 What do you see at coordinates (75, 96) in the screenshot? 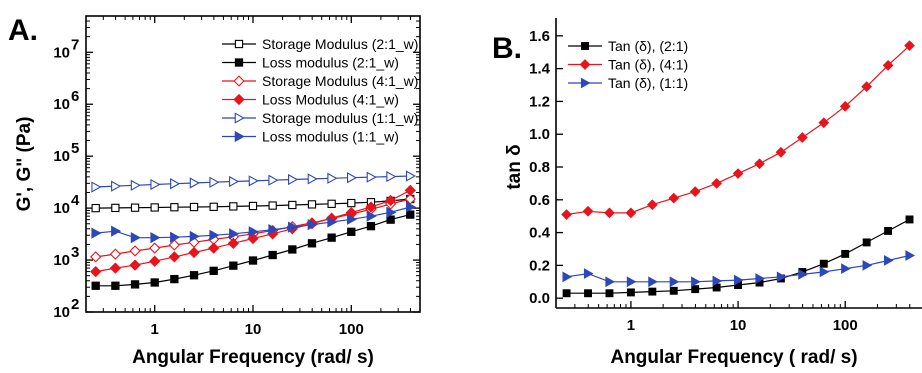
I see `y-tick-exponent: 6` at bounding box center [75, 96].